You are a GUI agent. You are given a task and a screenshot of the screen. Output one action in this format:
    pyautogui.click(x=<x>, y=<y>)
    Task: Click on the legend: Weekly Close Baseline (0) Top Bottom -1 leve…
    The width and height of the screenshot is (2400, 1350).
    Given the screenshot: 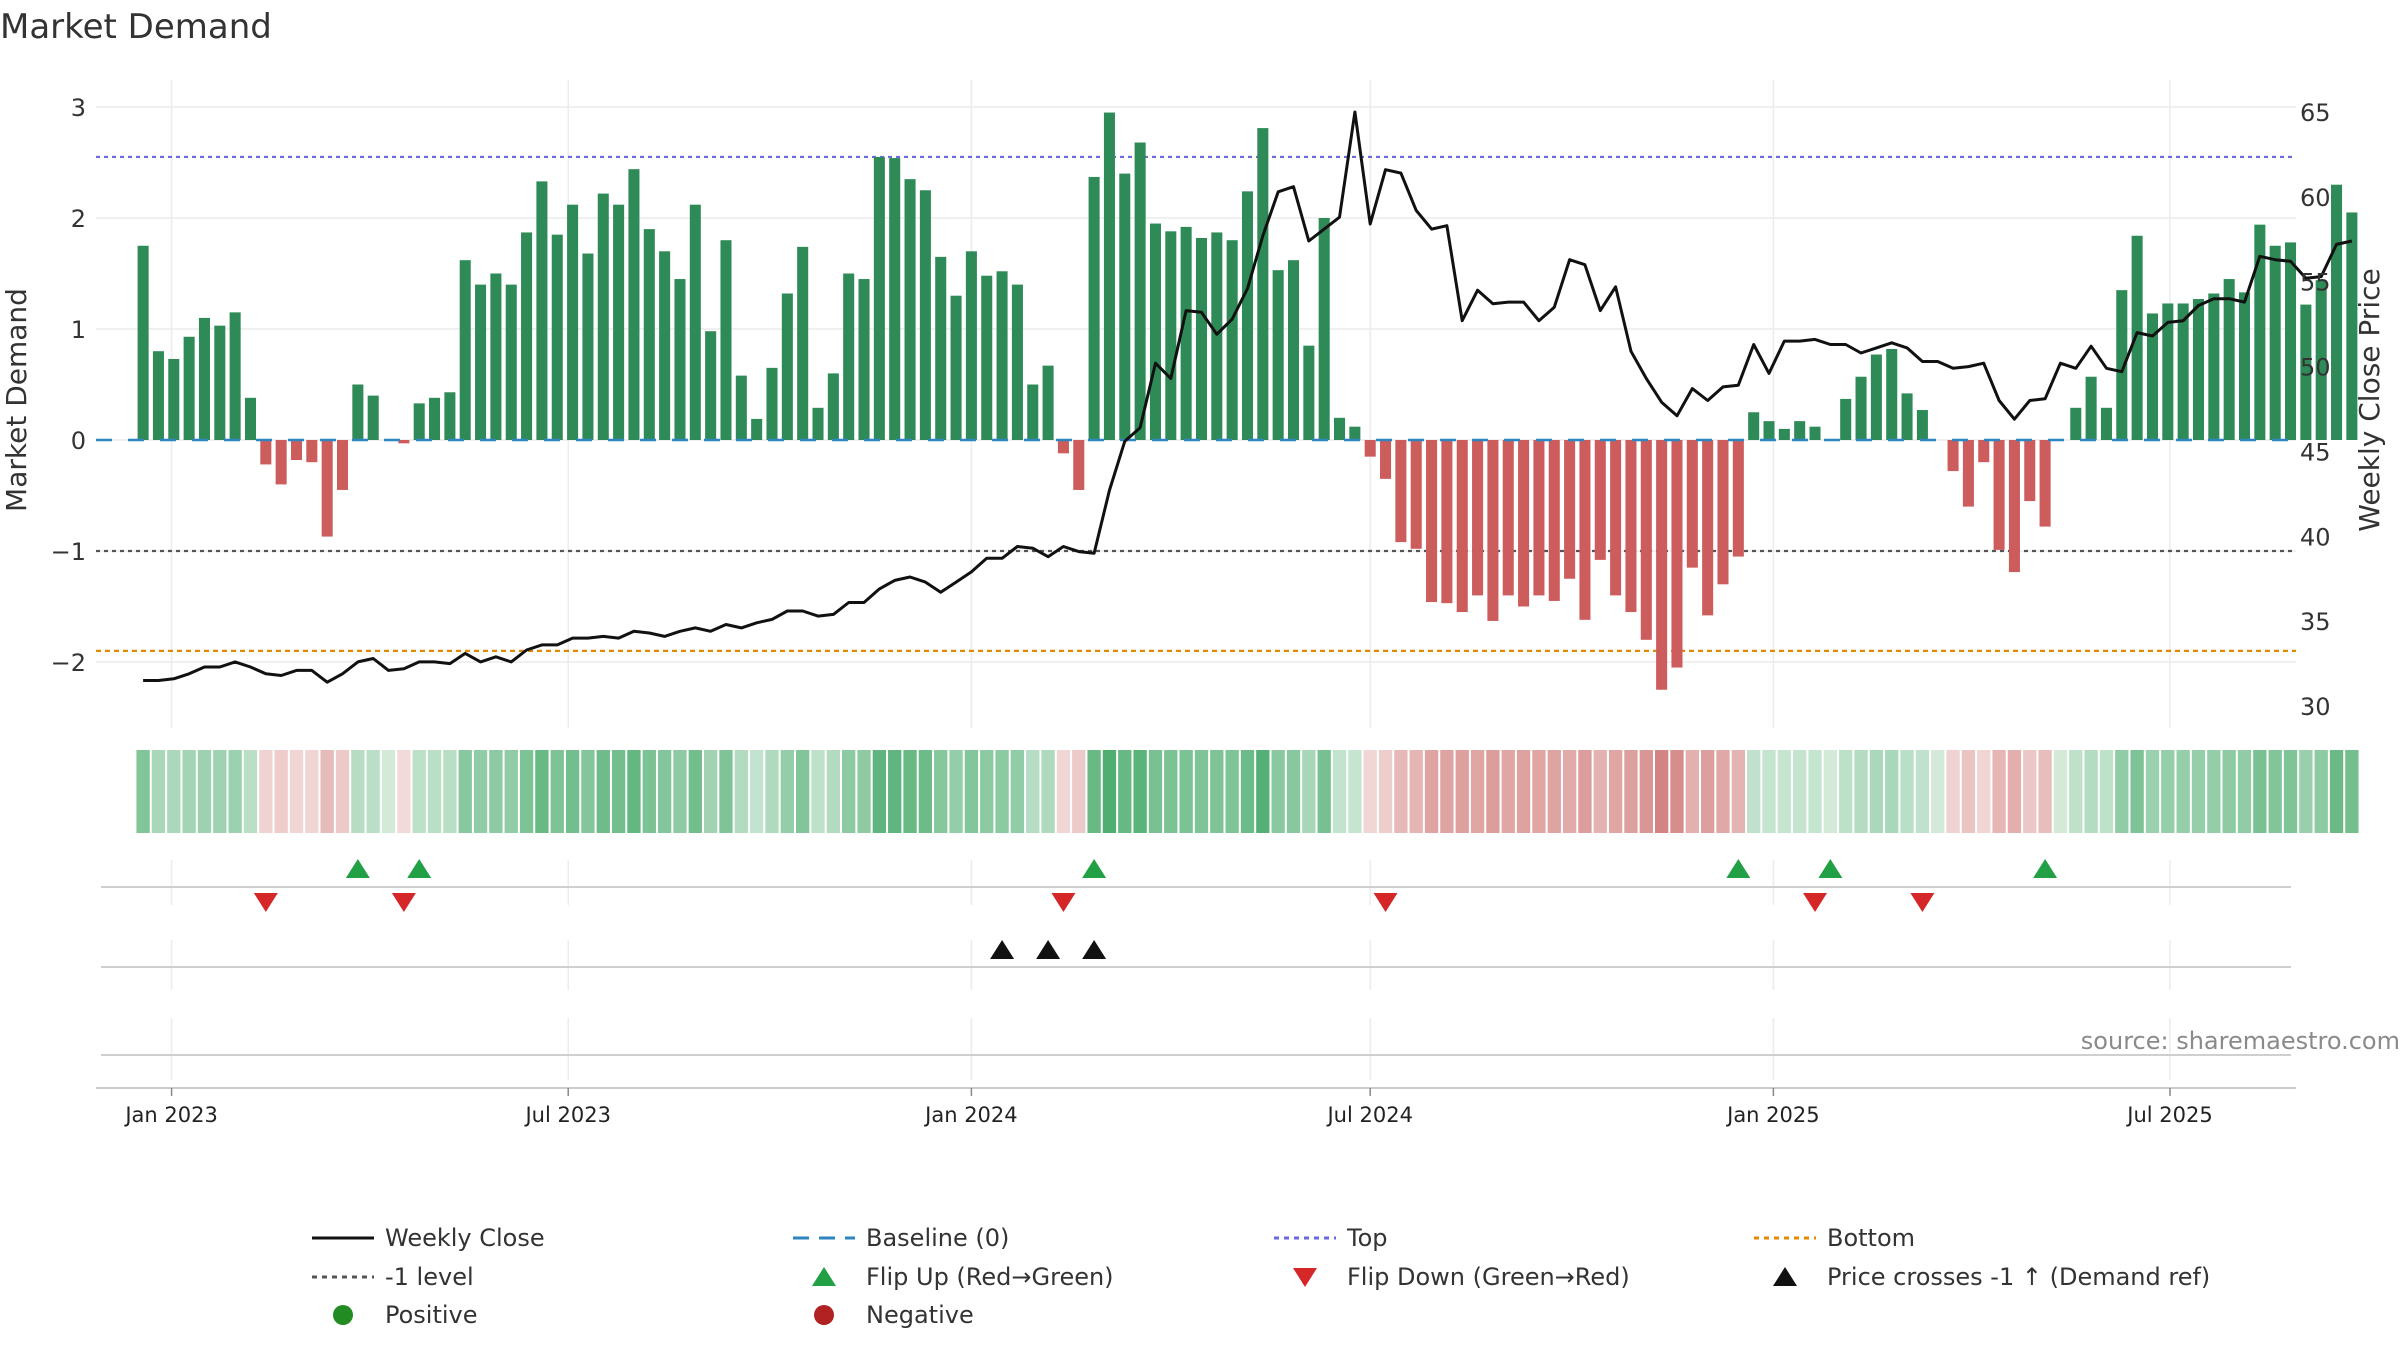 What is the action you would take?
    pyautogui.click(x=1261, y=1276)
    